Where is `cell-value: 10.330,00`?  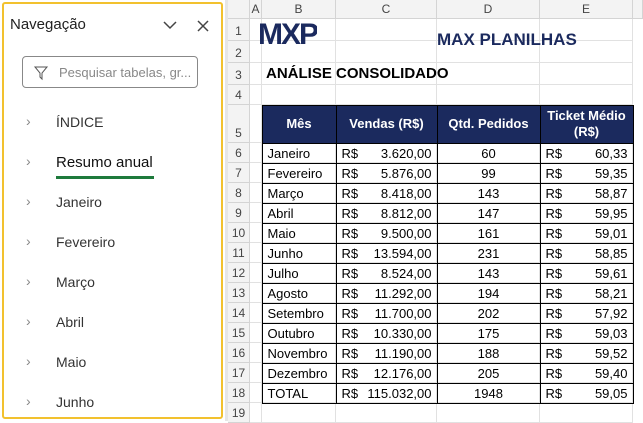
cell-value: 10.330,00 is located at coordinates (402, 333).